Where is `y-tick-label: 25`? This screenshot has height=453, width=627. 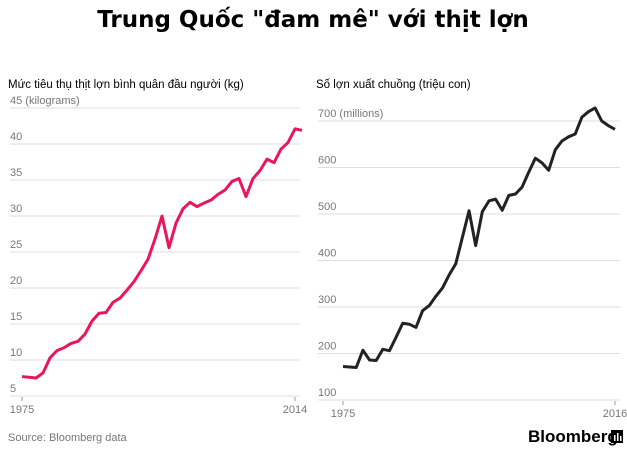
y-tick-label: 25 is located at coordinates (16, 245).